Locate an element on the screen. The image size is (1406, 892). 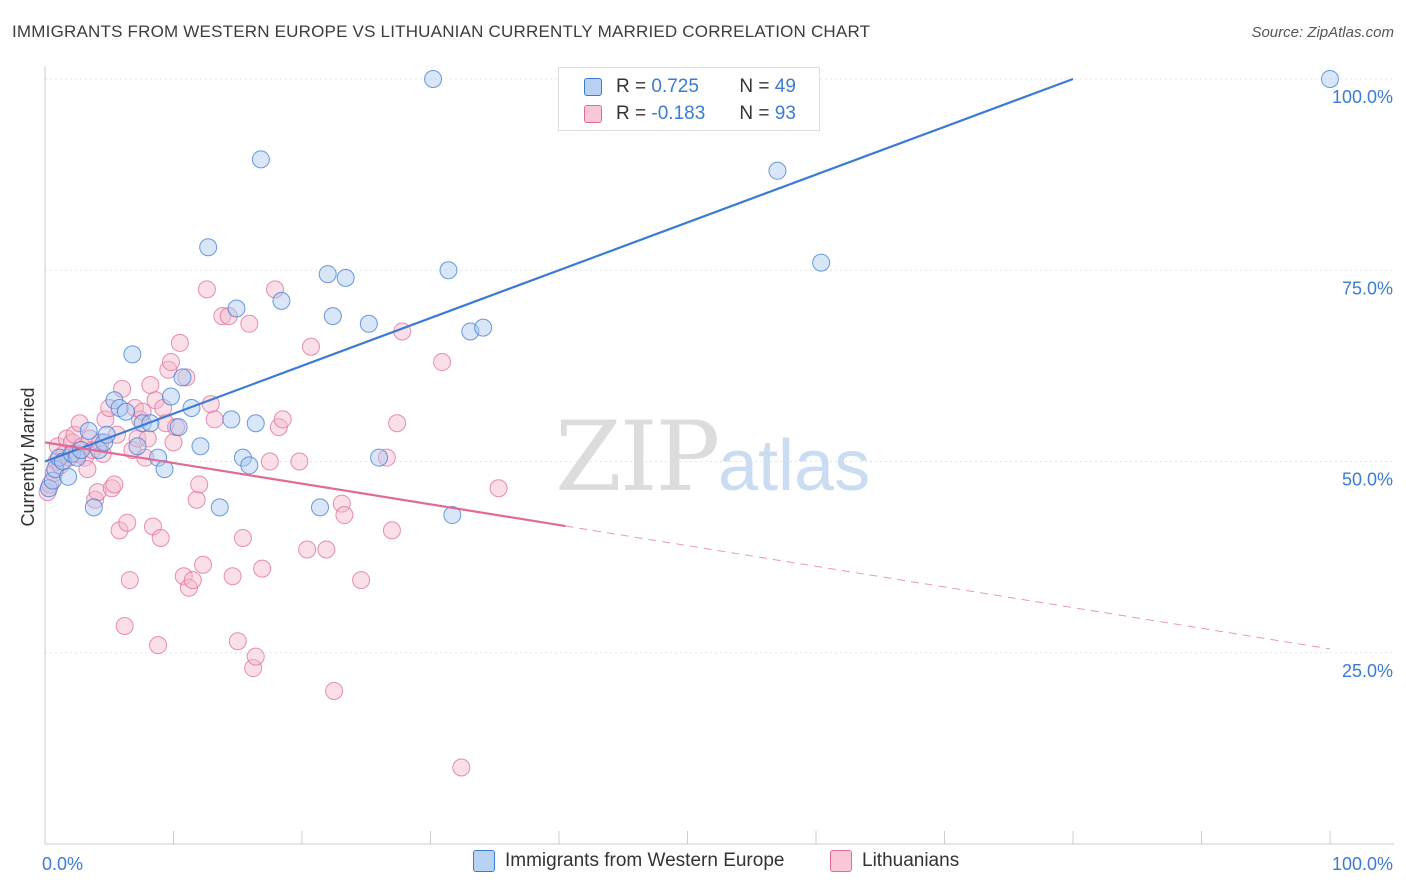
stats-legend: R = 0.725 N = 49 R = -0.183 N = 93 is located at coordinates (689, 99).